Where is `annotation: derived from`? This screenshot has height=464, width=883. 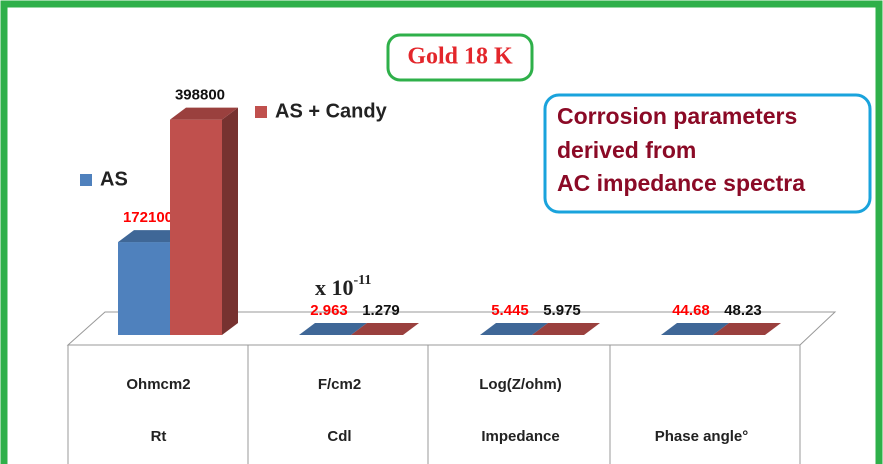 annotation: derived from is located at coordinates (626, 150).